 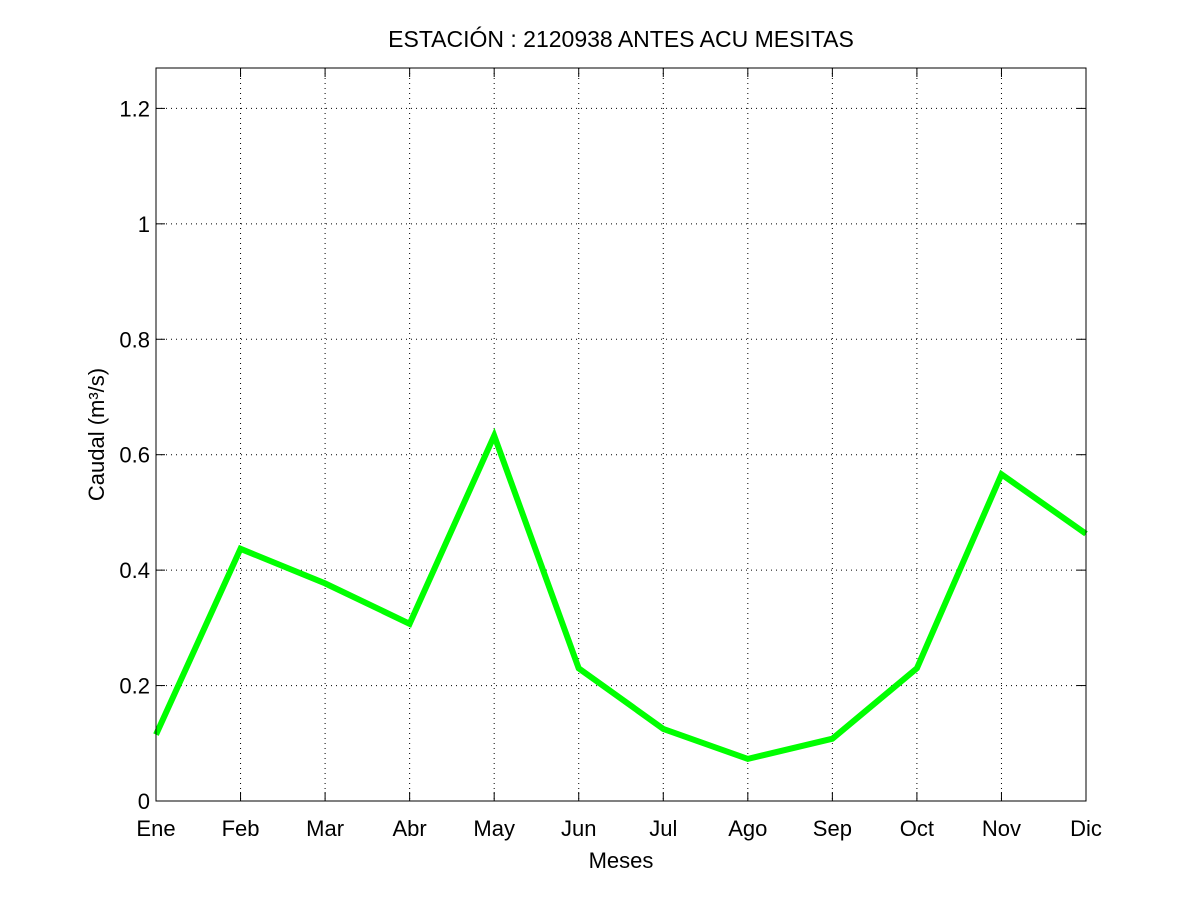 I want to click on x-tick-label: Dic, so click(x=1086, y=828).